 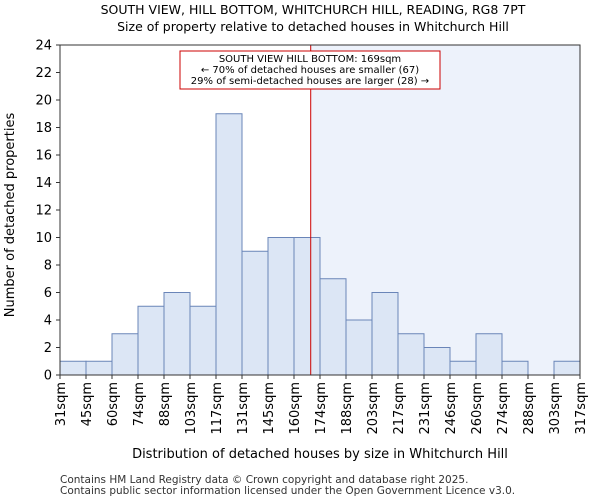 I want to click on bar-188sqm, so click(x=359, y=347).